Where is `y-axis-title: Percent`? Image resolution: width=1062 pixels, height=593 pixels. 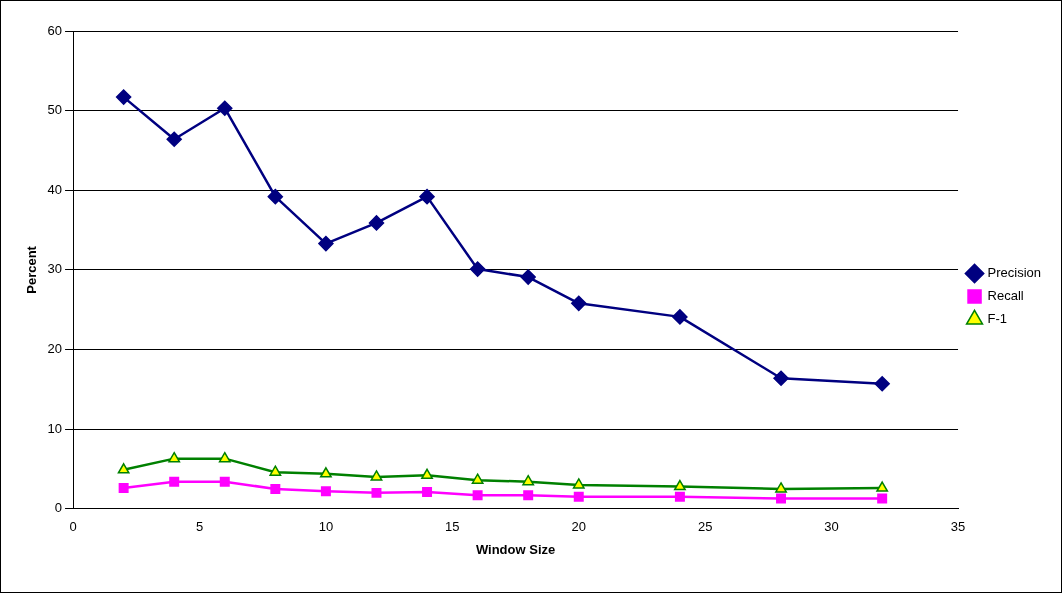
y-axis-title: Percent is located at coordinates (32, 269).